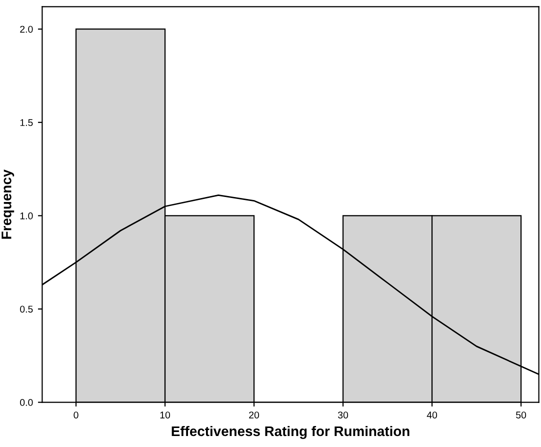  I want to click on y-axis-title: Frequency, so click(8, 204).